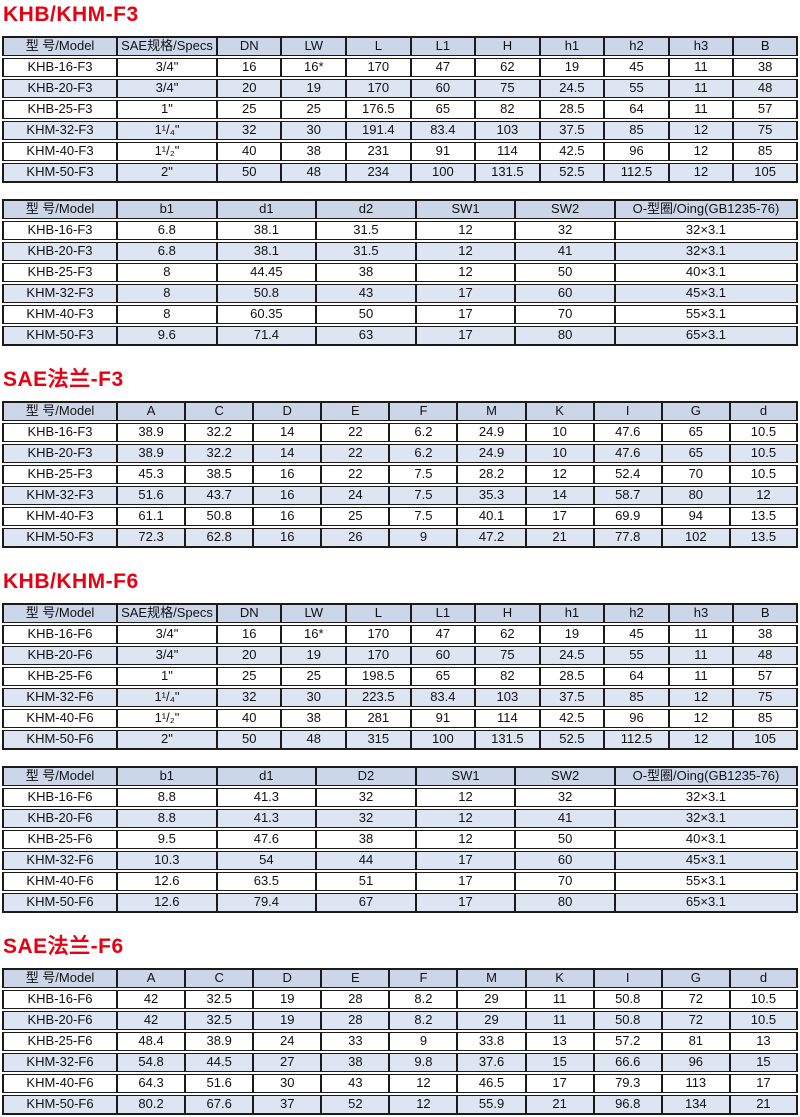 The image size is (800, 1117). Describe the element at coordinates (366, 336) in the screenshot. I see `table-cell: 63` at that location.